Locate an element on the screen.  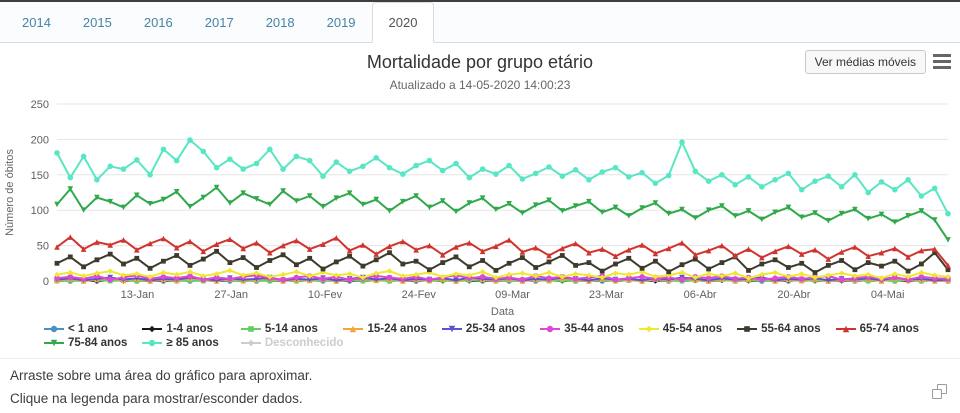
tab-2018: 2018 is located at coordinates (280, 22).